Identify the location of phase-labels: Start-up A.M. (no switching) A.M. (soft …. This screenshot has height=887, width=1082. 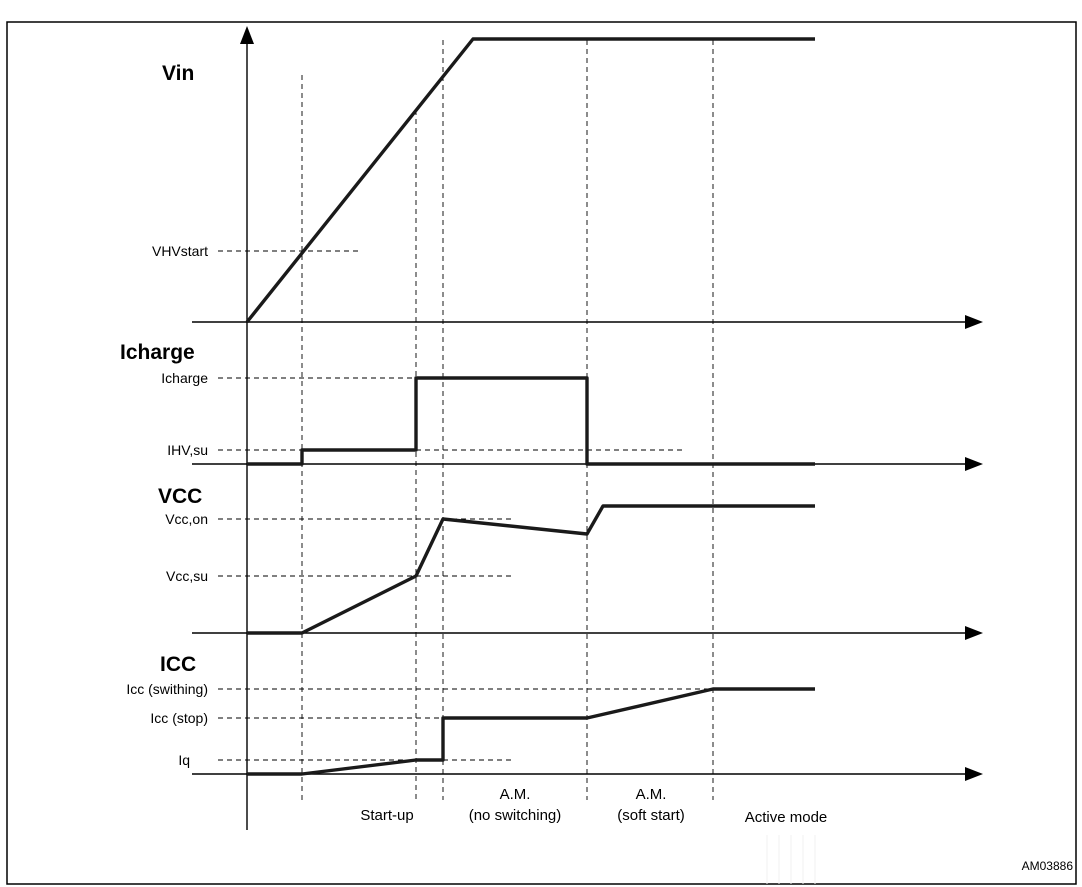
(593, 806).